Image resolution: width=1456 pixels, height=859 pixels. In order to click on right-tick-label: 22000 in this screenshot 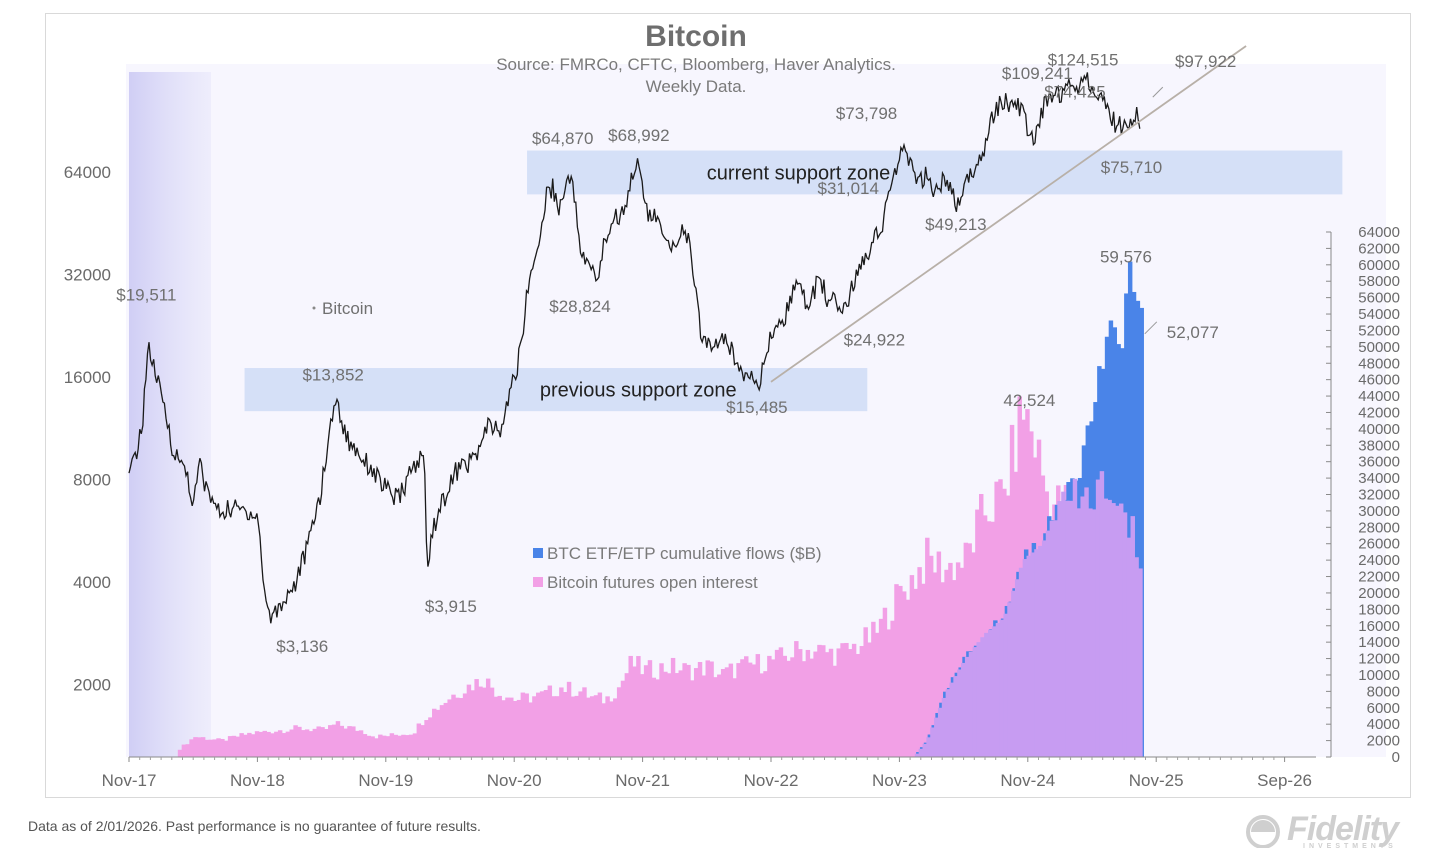, I will do `click(1379, 577)`.